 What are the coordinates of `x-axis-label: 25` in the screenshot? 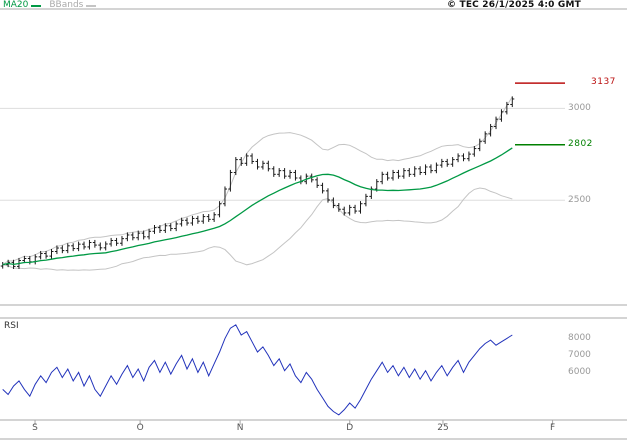 It's located at (443, 428).